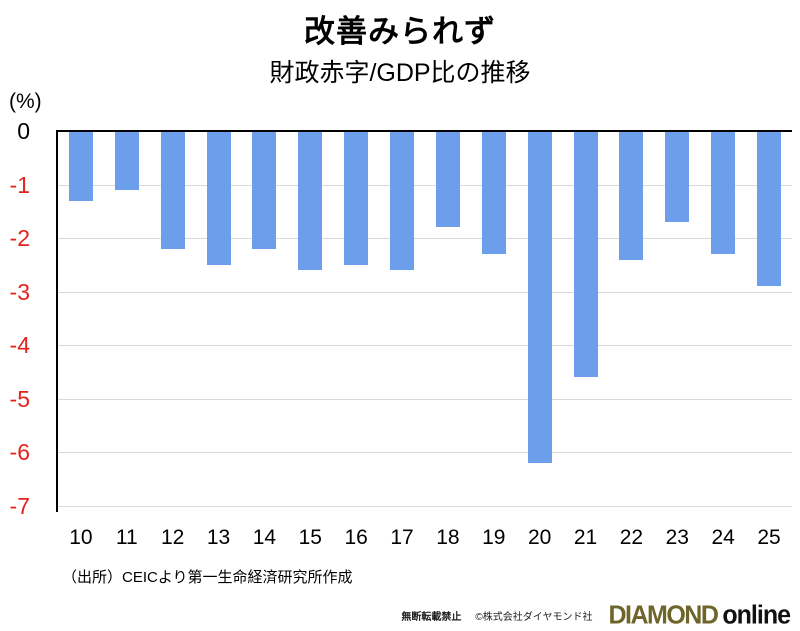 The width and height of the screenshot is (800, 631). What do you see at coordinates (218, 537) in the screenshot?
I see `x-tick-label-13: 13` at bounding box center [218, 537].